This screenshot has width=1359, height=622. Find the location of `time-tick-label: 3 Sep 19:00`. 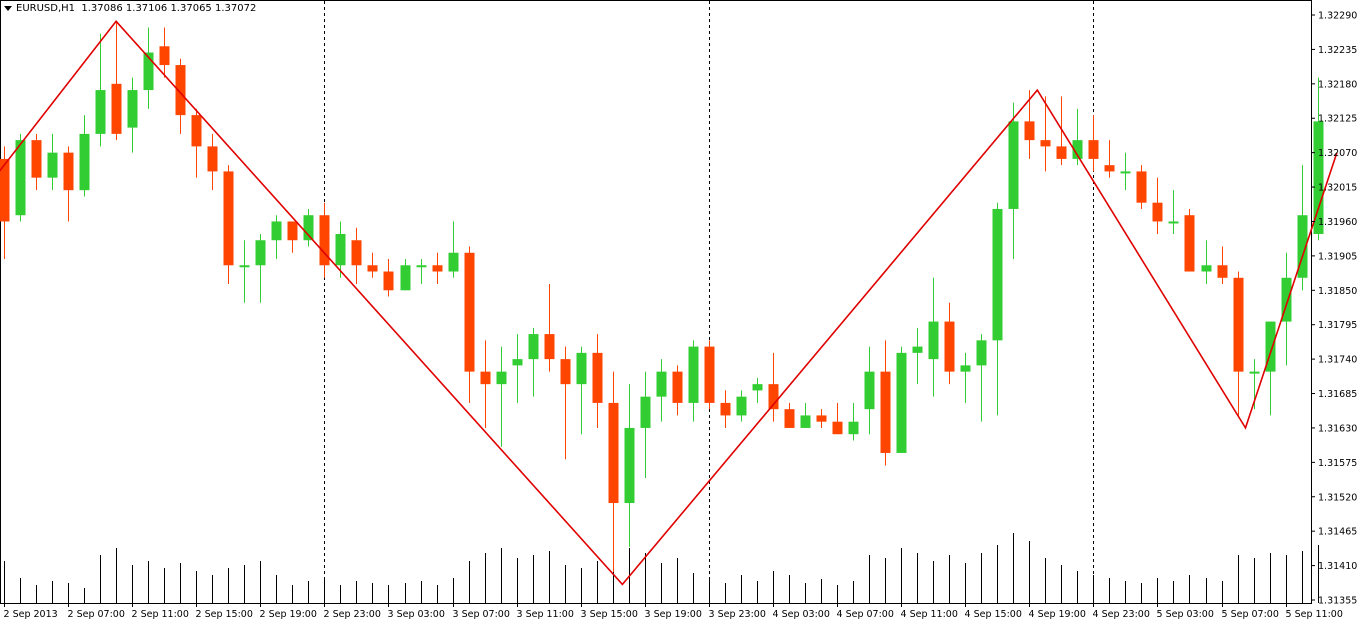

time-tick-label: 3 Sep 19:00 is located at coordinates (673, 614).